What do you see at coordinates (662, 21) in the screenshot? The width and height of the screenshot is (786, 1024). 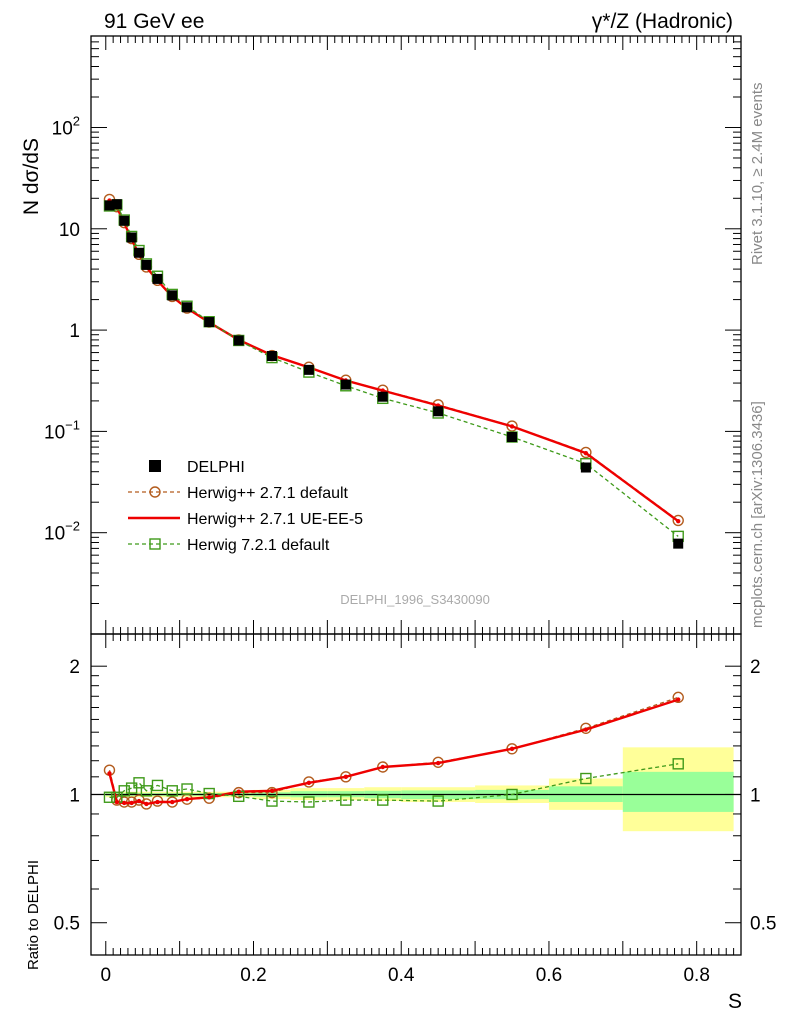 I see `right-title: γ*/Z (Hadronic)` at bounding box center [662, 21].